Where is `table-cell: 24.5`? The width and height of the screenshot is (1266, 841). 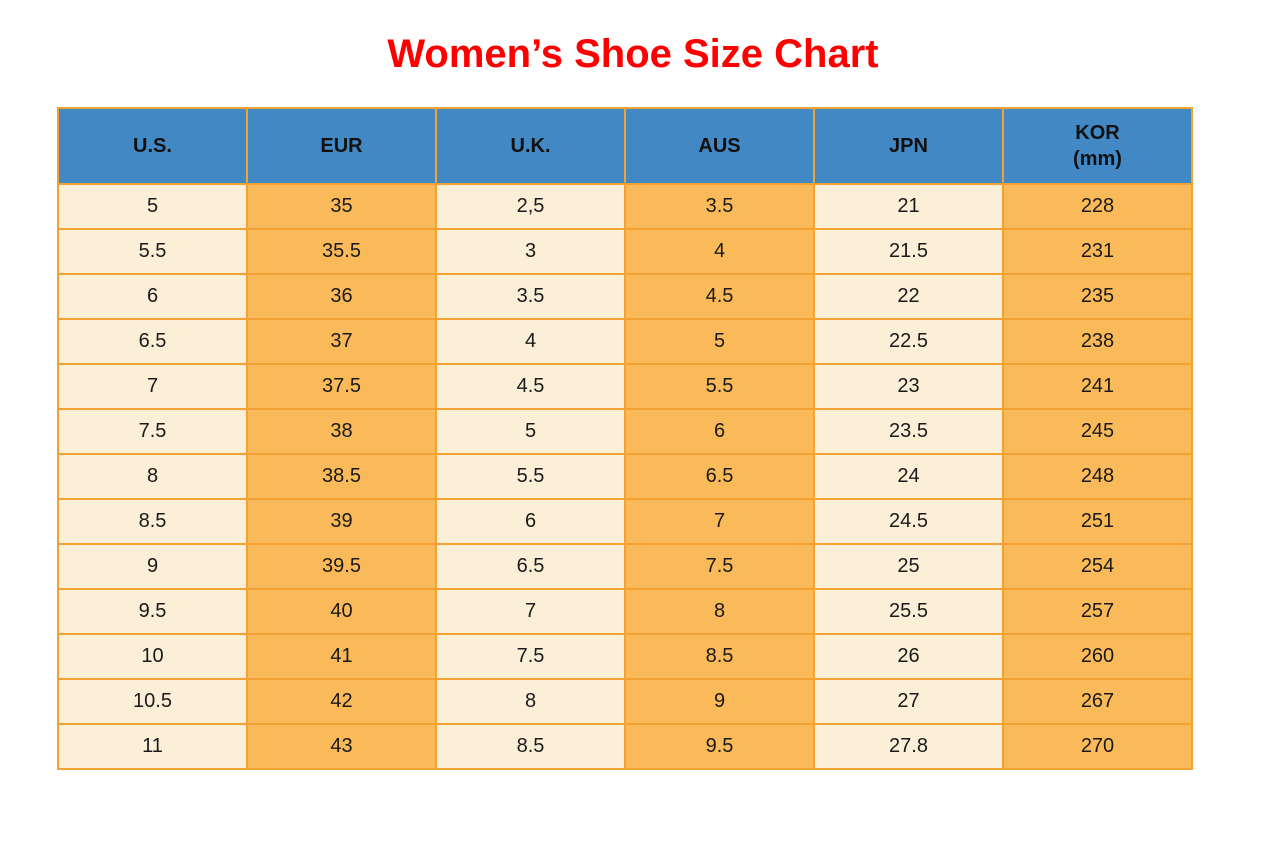
table-cell: 24.5 is located at coordinates (908, 521).